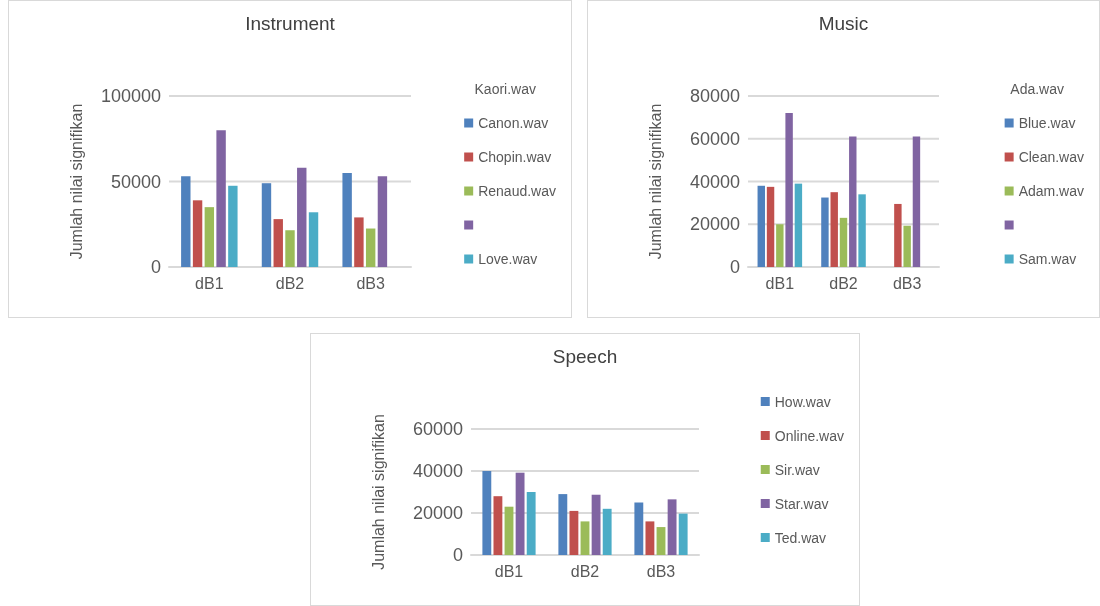  Describe the element at coordinates (290, 23) in the screenshot. I see `chart-title: Instrument` at that location.